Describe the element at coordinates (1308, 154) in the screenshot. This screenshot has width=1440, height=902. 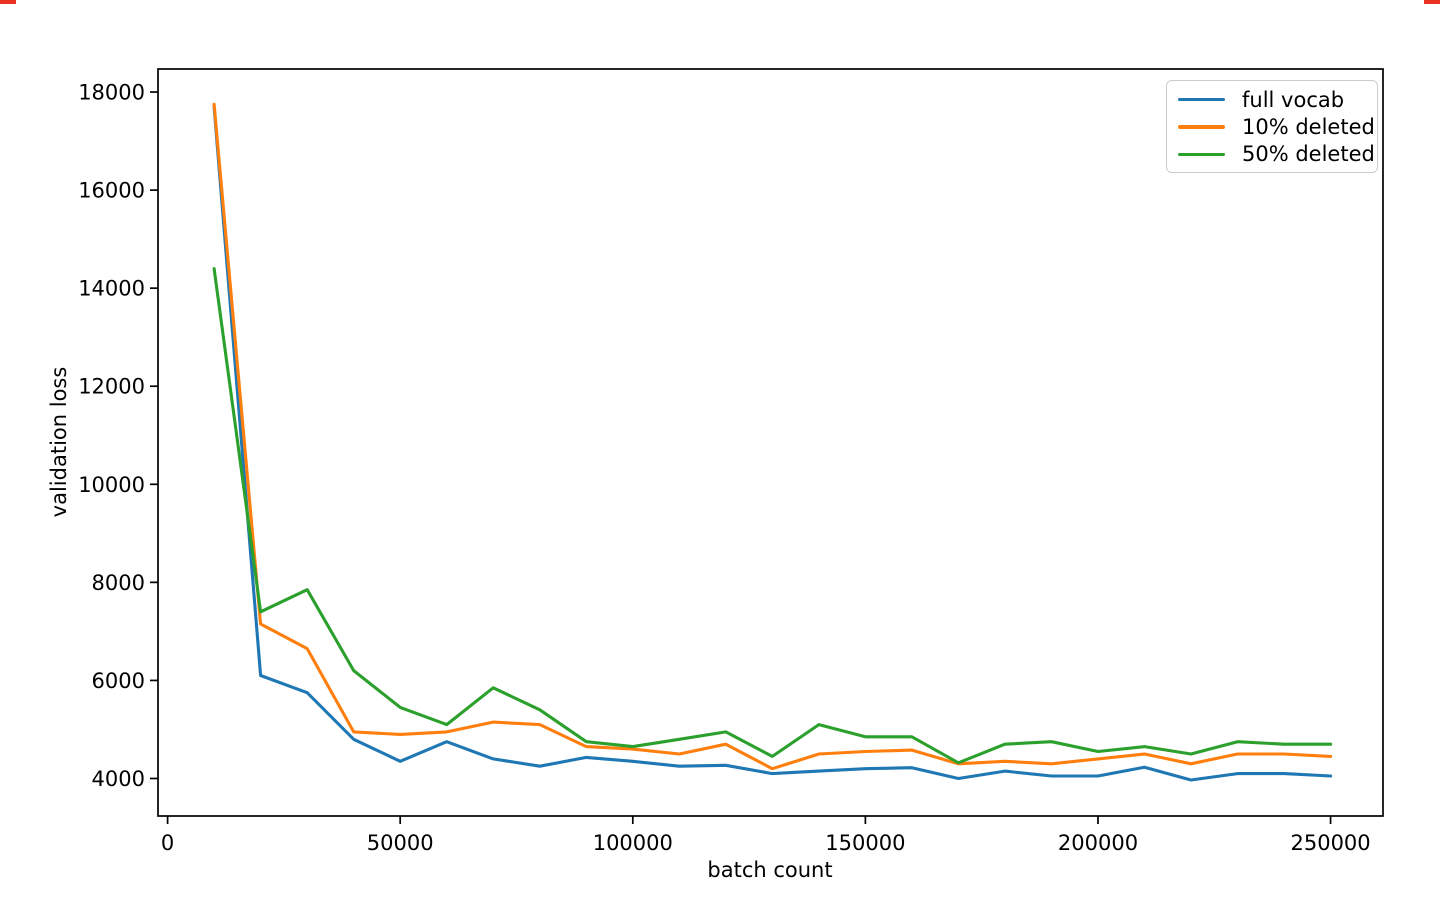
I see `legend-label-50pct-deleted: 50% deleted` at that location.